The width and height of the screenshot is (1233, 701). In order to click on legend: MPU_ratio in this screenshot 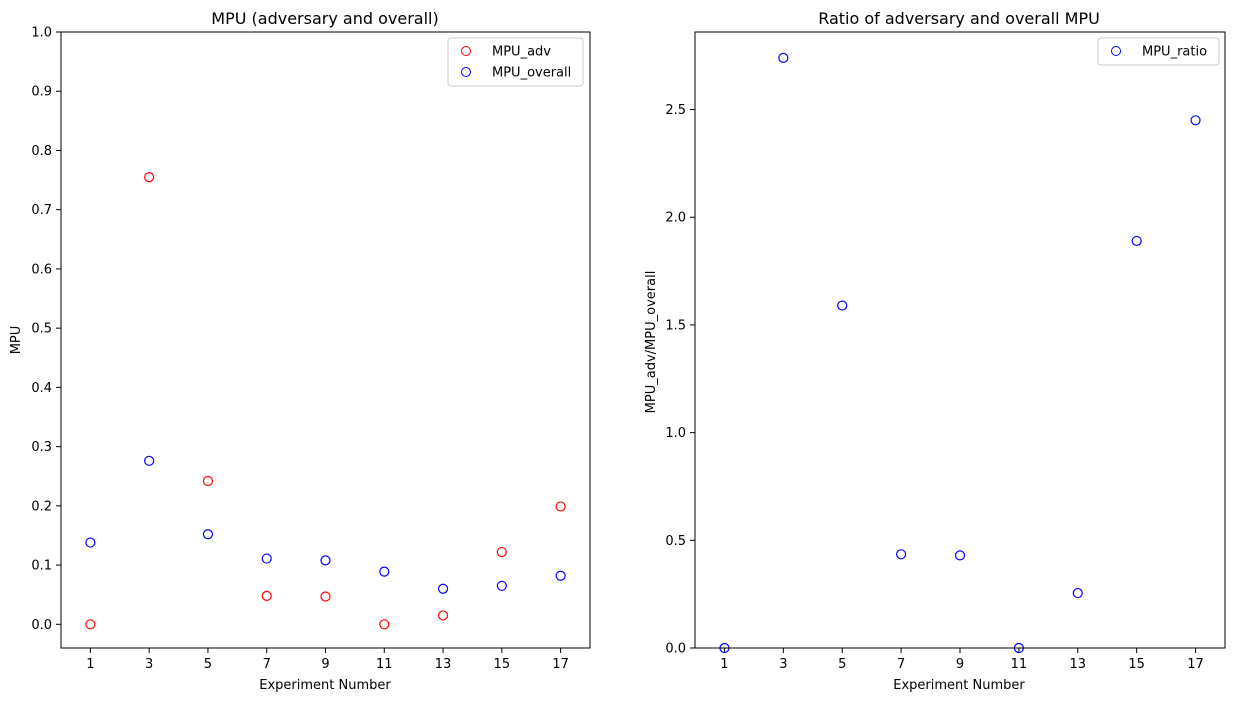, I will do `click(1158, 51)`.